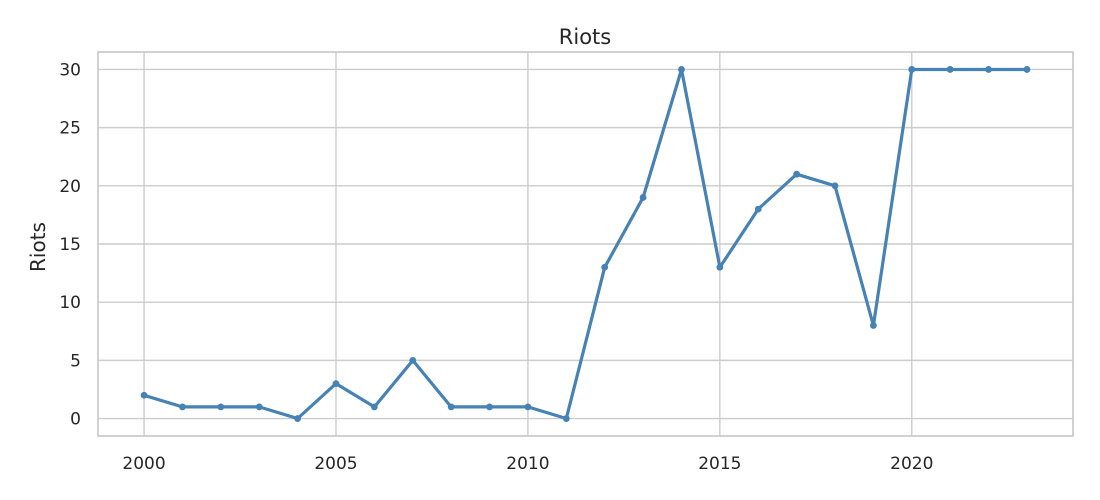 Image resolution: width=1100 pixels, height=500 pixels. Describe the element at coordinates (70, 187) in the screenshot. I see `y-tick-label: 20` at that location.